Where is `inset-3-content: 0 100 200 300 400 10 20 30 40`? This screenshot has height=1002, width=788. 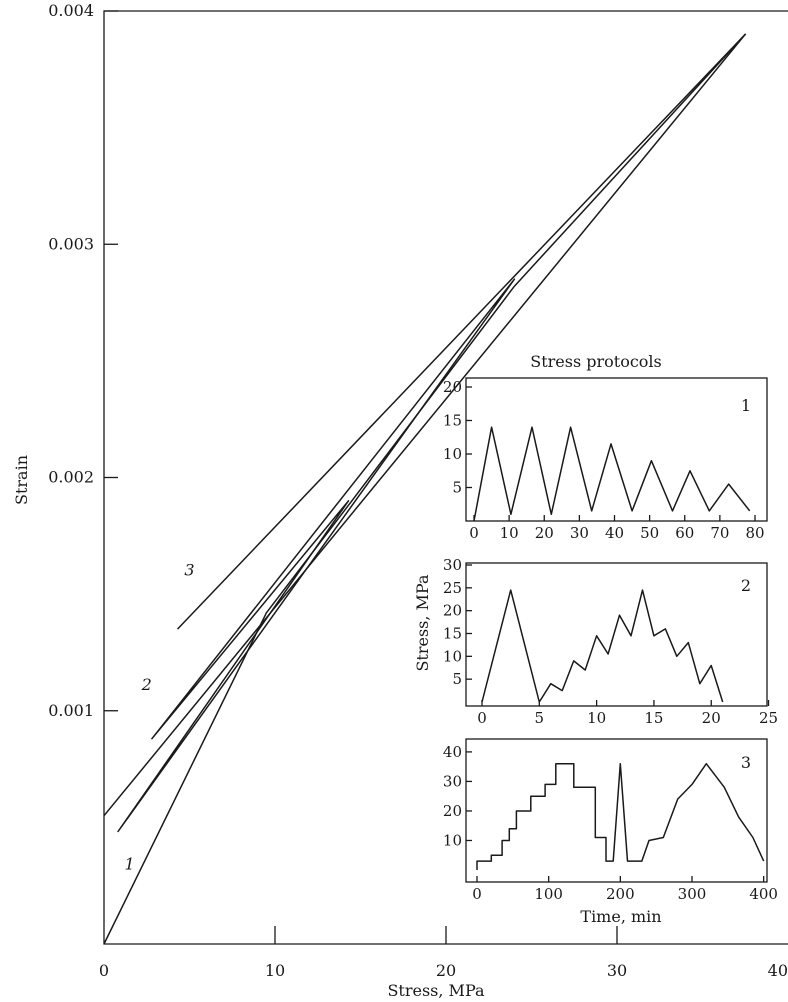 inset-3-content: 0 100 200 300 400 10 20 30 40 is located at coordinates (610, 823).